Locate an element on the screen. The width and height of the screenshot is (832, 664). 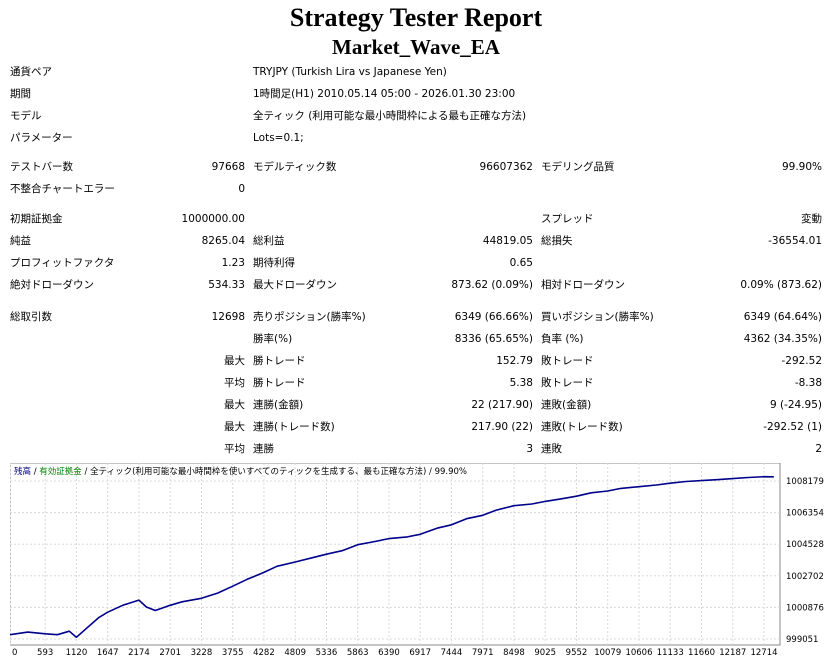
x-tick-label: 10606 is located at coordinates (638, 653).